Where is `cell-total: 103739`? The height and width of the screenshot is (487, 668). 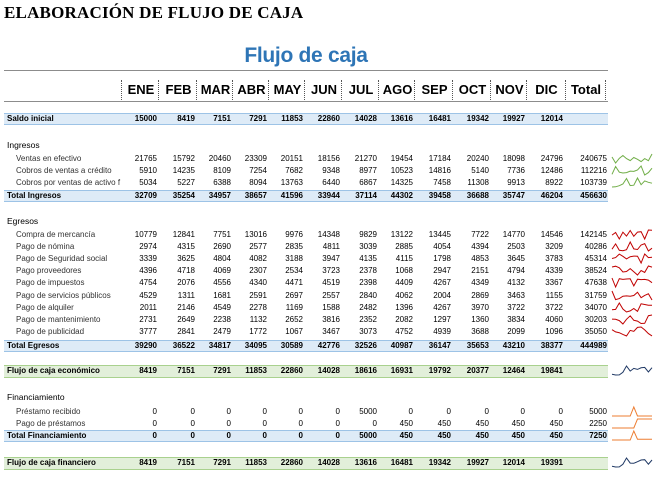 cell-total: 103739 is located at coordinates (593, 182).